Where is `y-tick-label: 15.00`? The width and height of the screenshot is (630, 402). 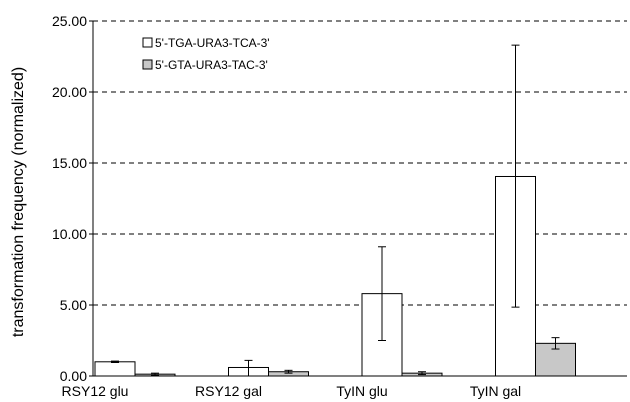
y-tick-label: 15.00 is located at coordinates (69, 163).